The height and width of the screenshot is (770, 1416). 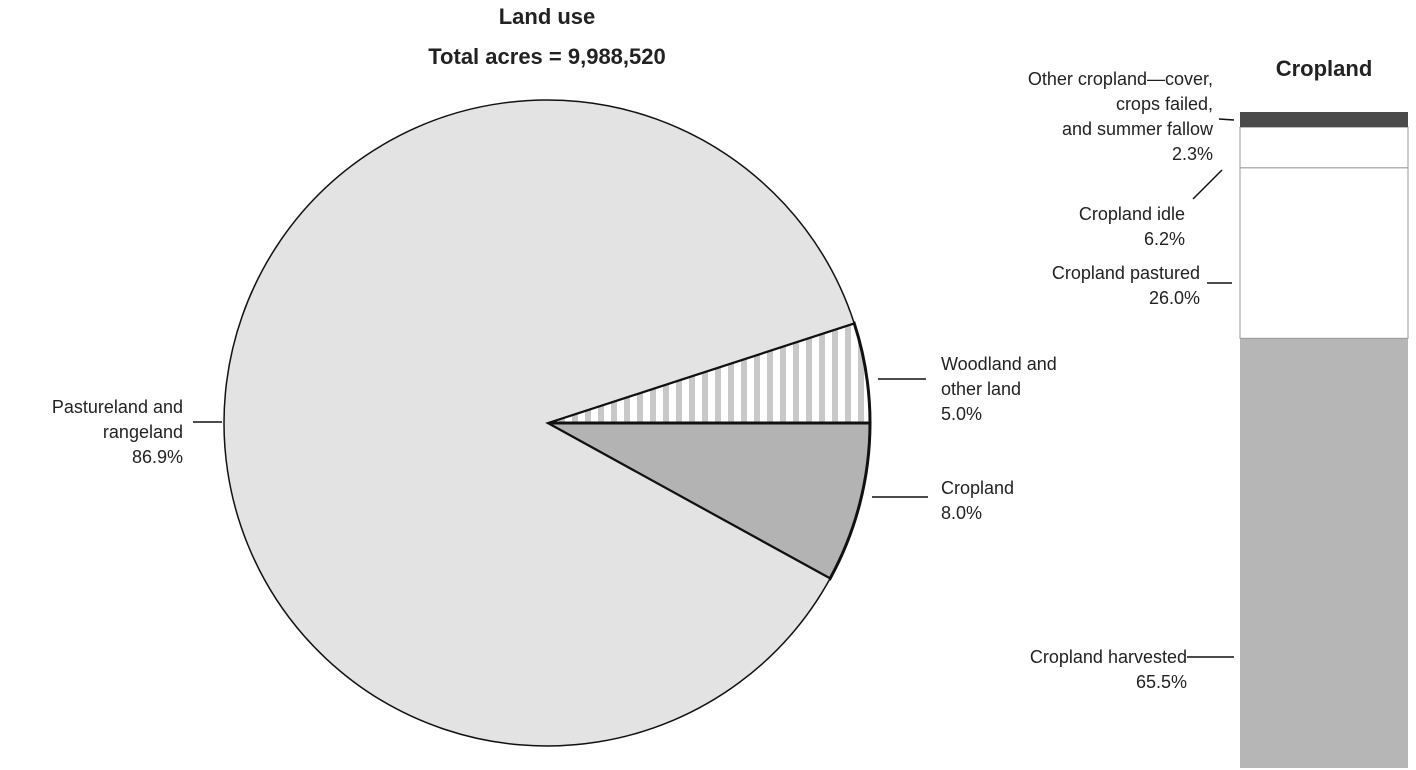 What do you see at coordinates (1125, 273) in the screenshot?
I see `segment-label: Cropland pastured` at bounding box center [1125, 273].